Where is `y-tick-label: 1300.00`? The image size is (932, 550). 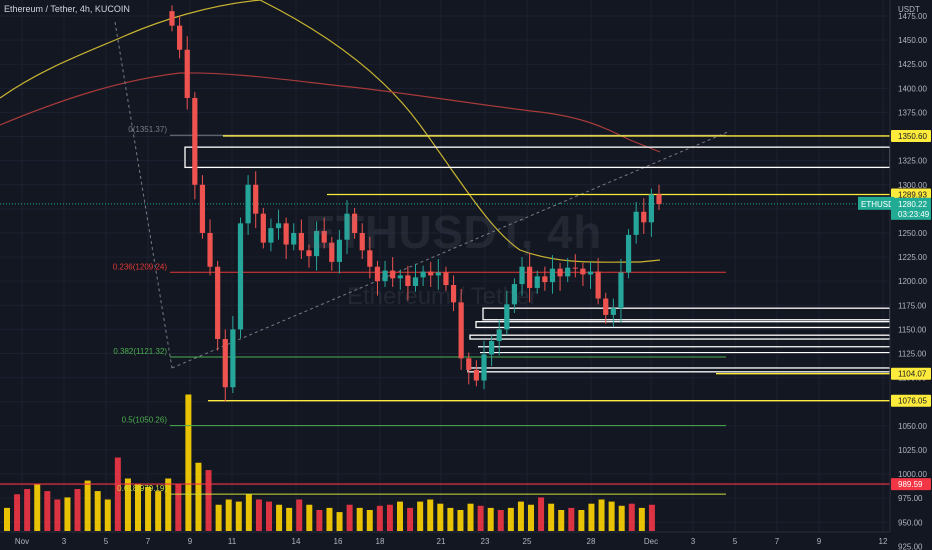 y-tick-label: 1300.00 is located at coordinates (912, 185).